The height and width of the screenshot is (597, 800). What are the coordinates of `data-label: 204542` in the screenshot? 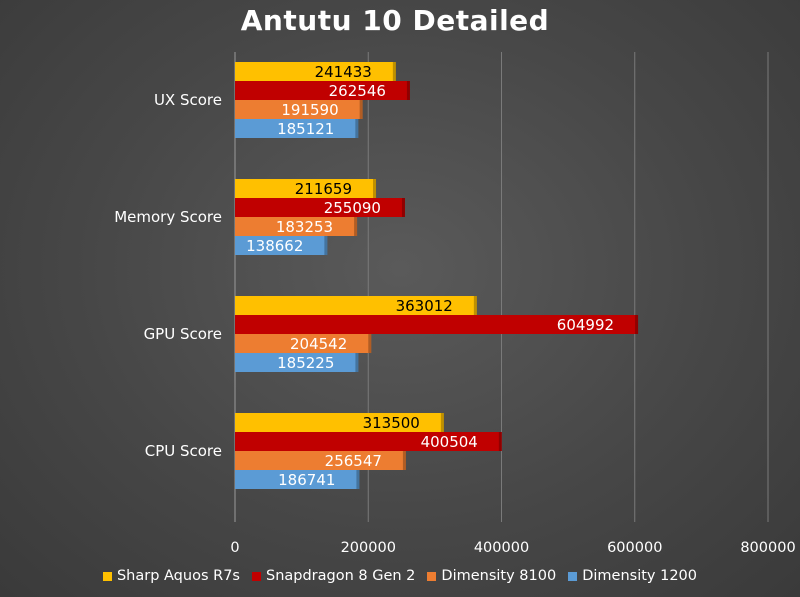 It's located at (318, 344).